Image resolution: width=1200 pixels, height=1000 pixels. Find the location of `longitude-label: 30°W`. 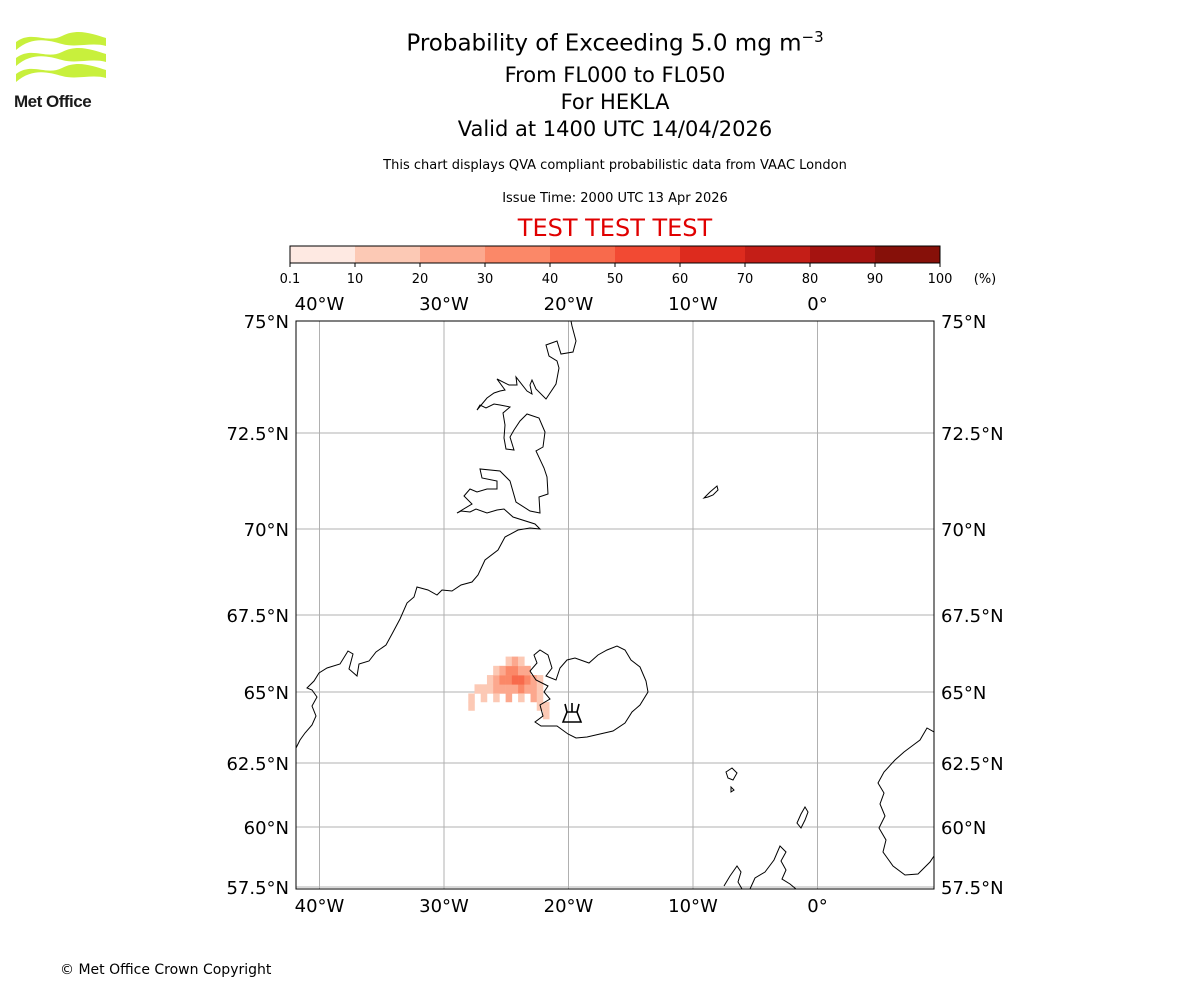

longitude-label: 30°W is located at coordinates (444, 304).